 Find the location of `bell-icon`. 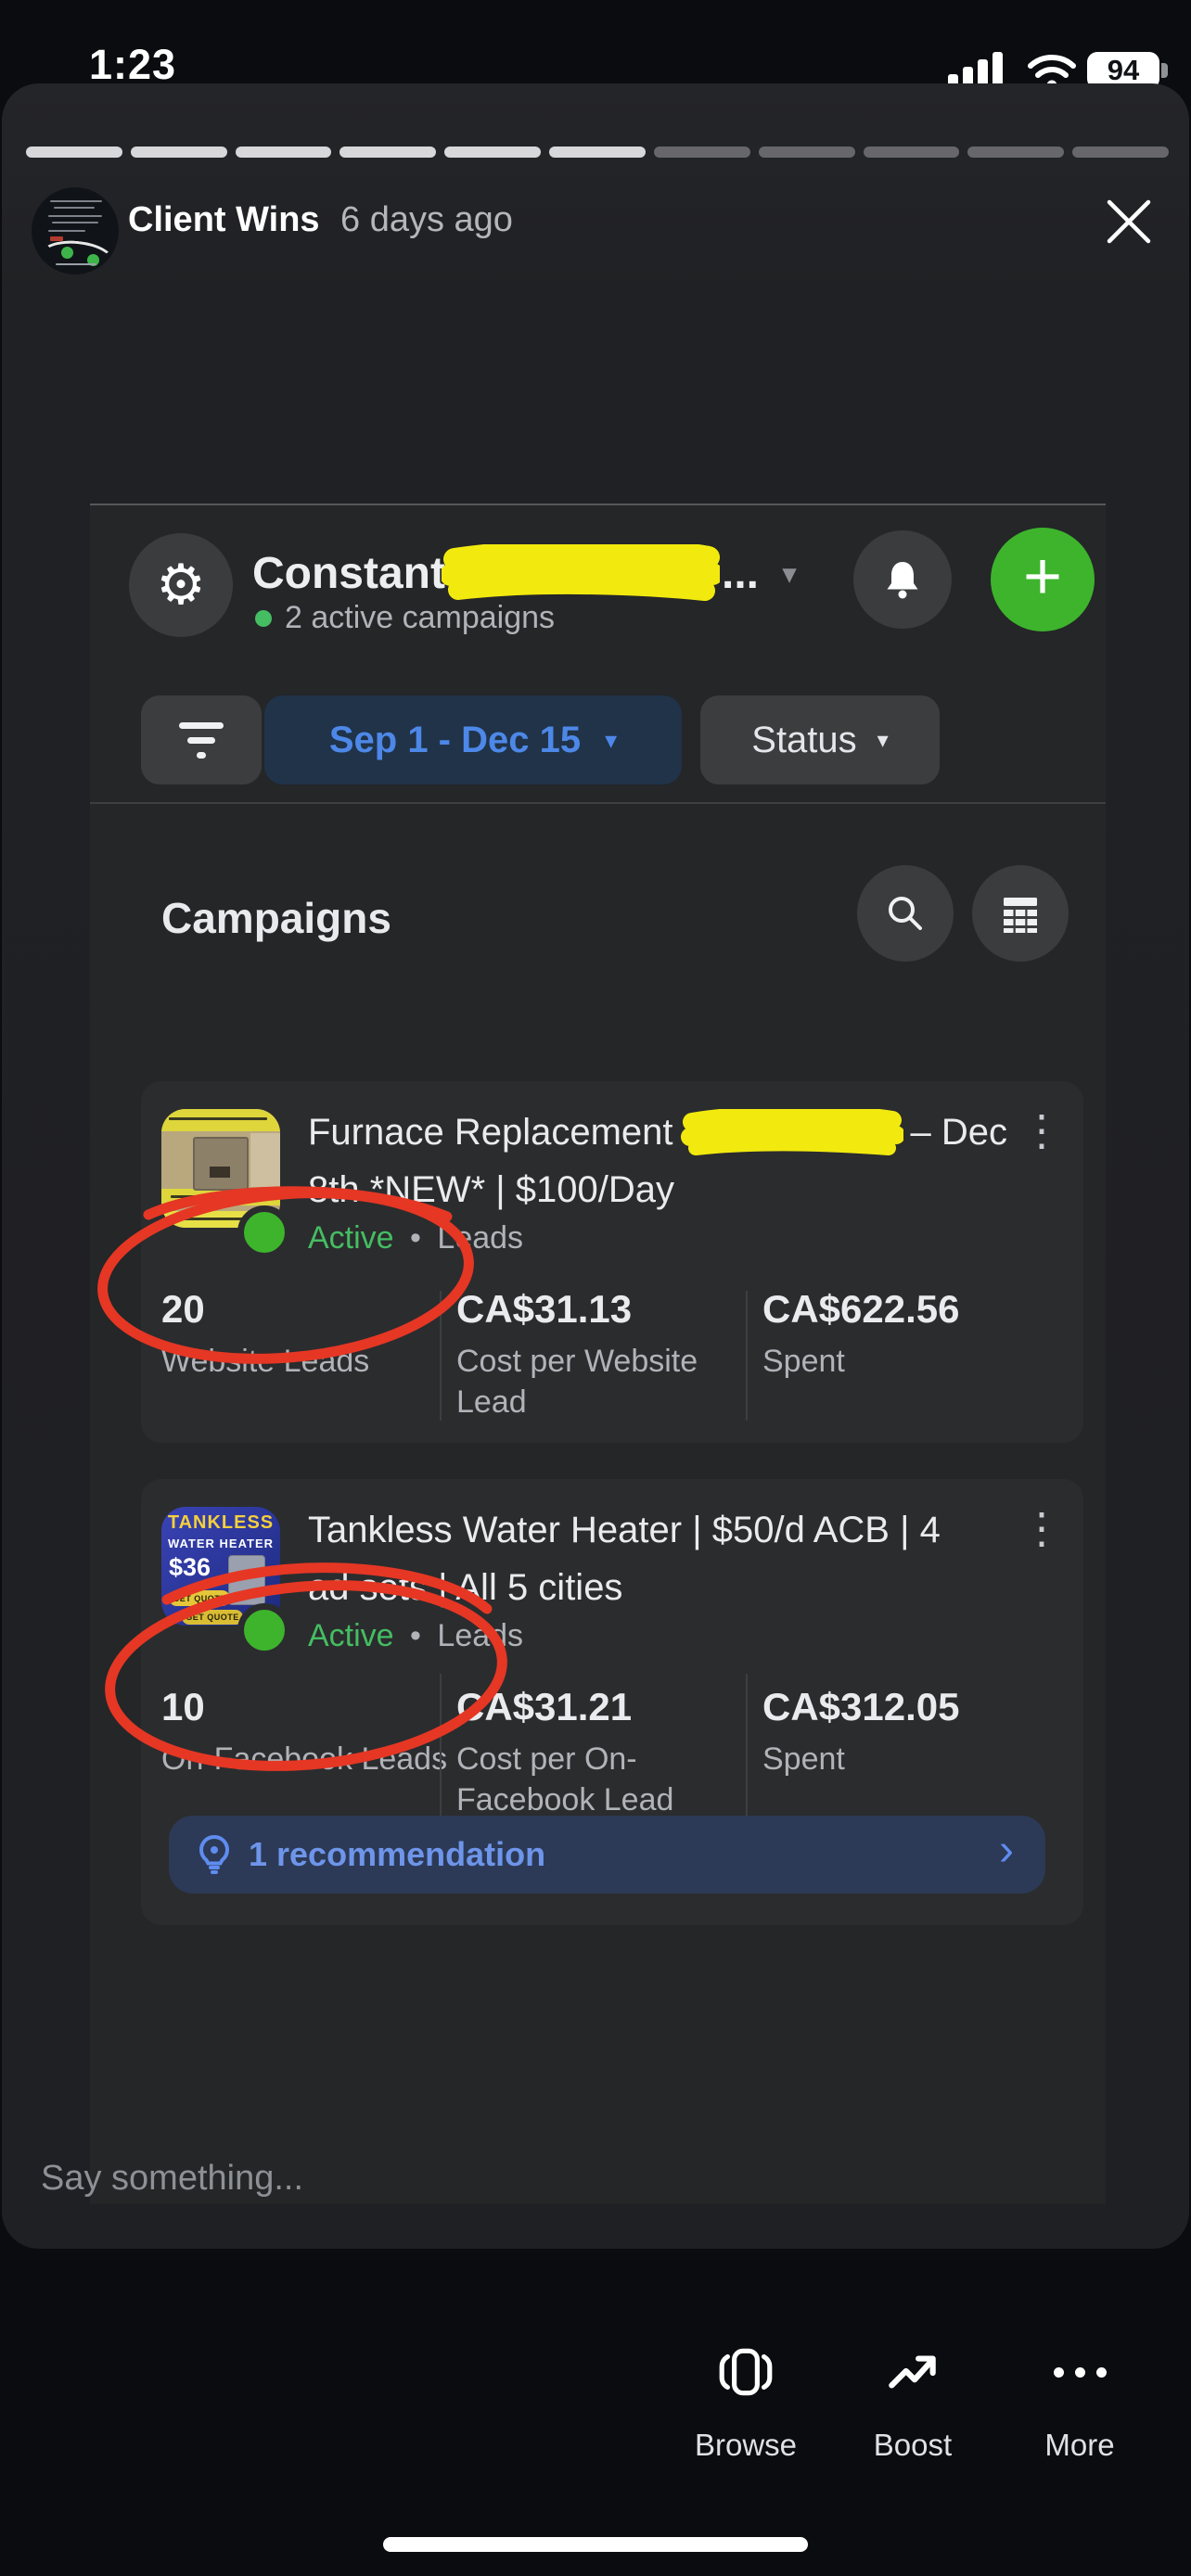

bell-icon is located at coordinates (903, 580).